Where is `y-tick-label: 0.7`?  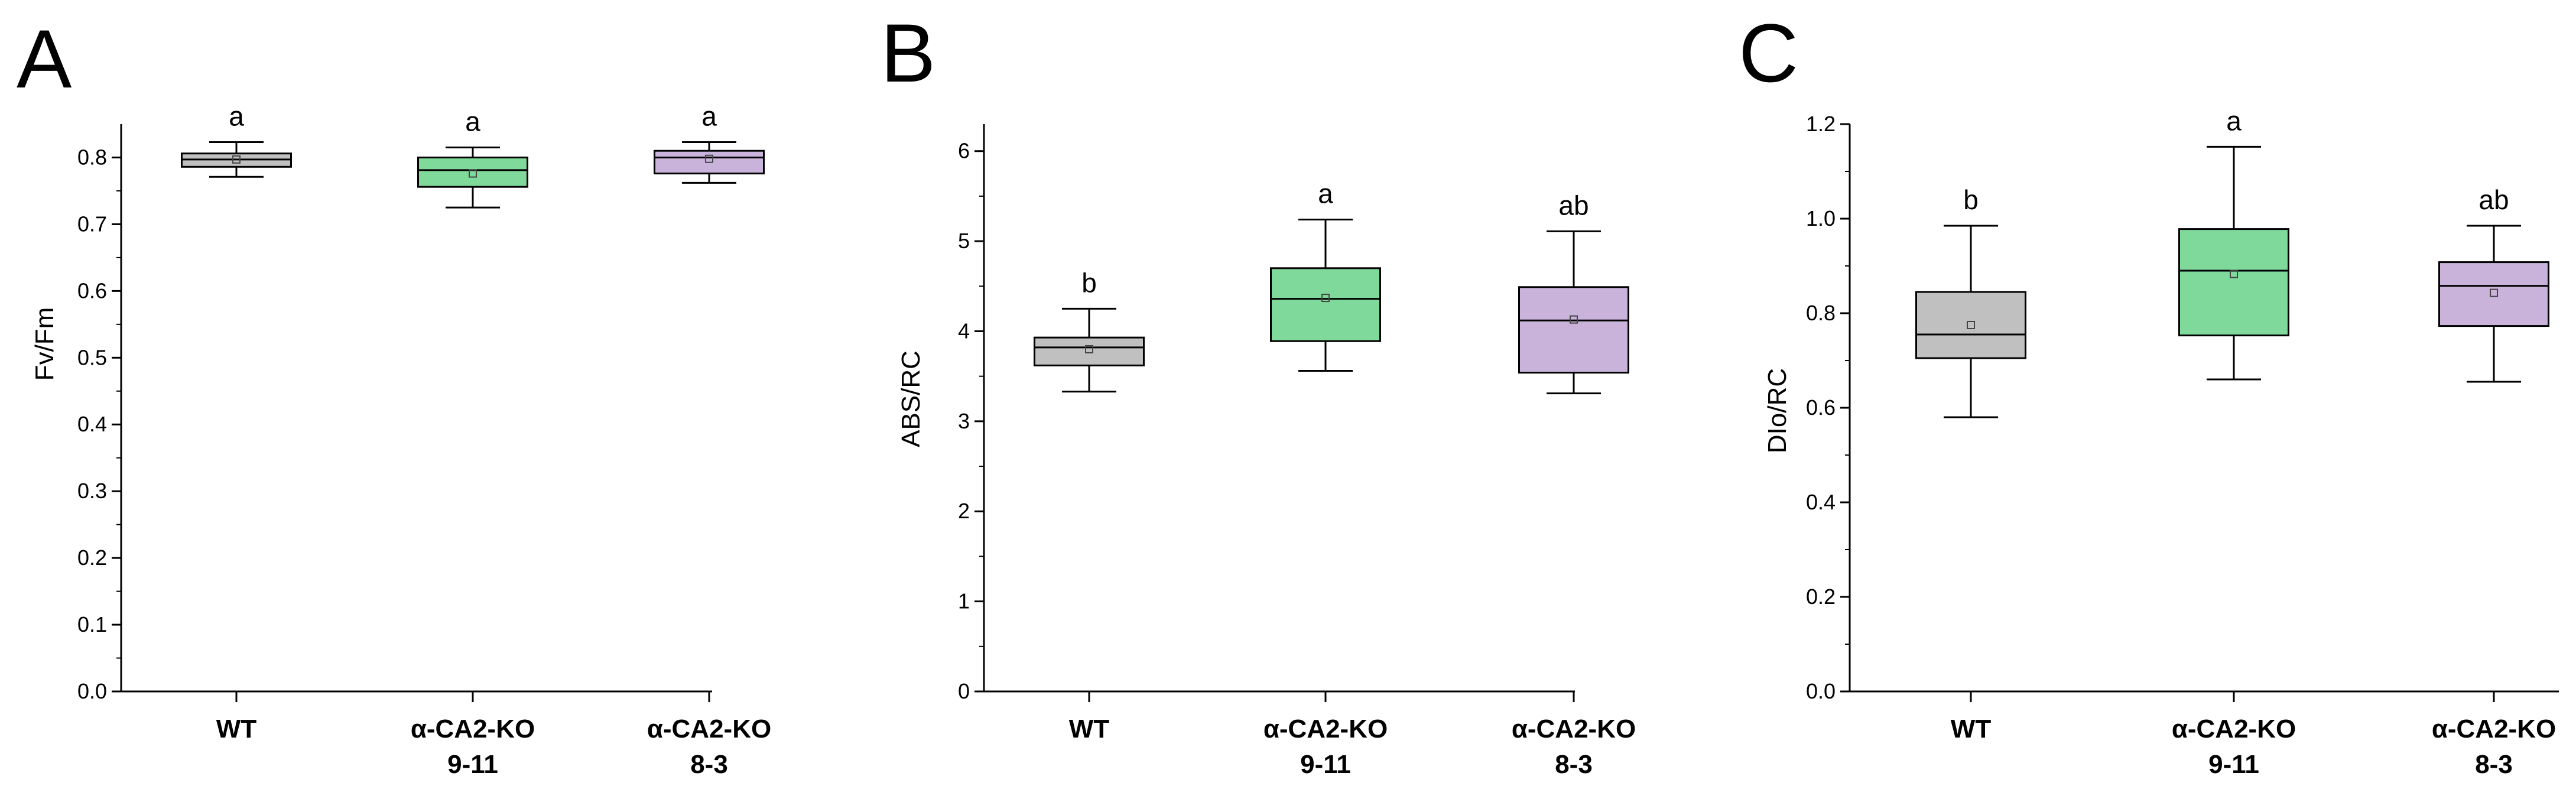 y-tick-label: 0.7 is located at coordinates (92, 224).